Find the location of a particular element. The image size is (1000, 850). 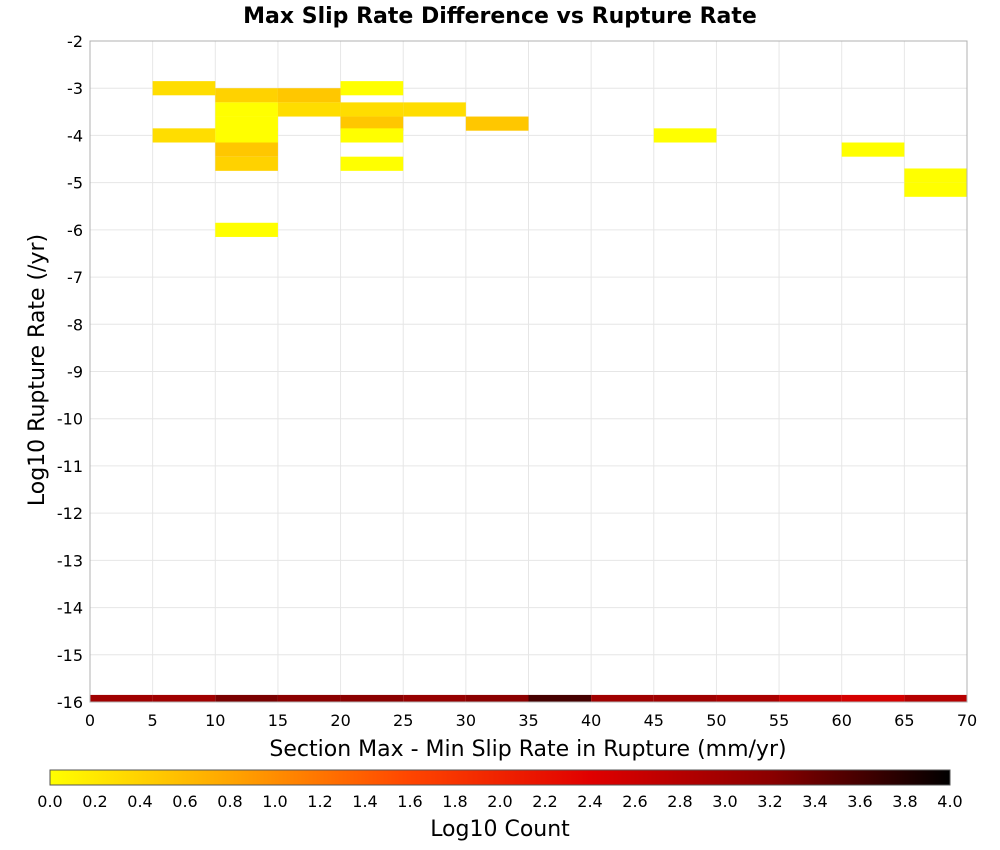

y-tick-label: -9 is located at coordinates (75, 372).